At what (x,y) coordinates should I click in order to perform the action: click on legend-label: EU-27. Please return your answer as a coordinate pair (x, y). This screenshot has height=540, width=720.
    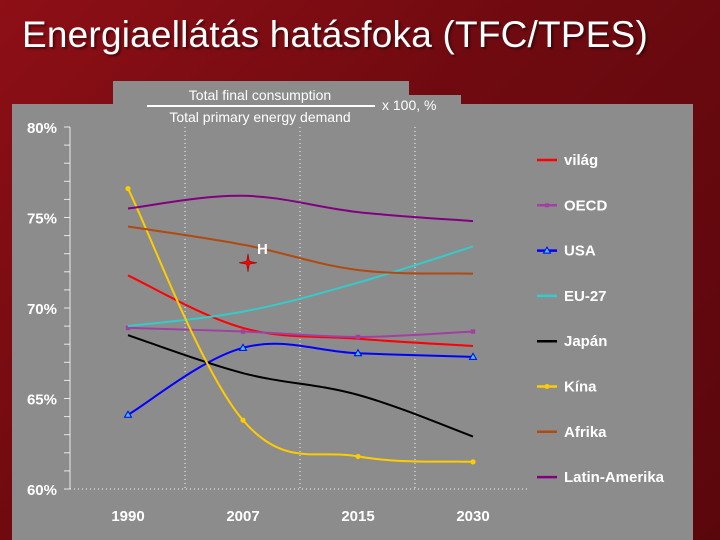
    Looking at the image, I should click on (585, 296).